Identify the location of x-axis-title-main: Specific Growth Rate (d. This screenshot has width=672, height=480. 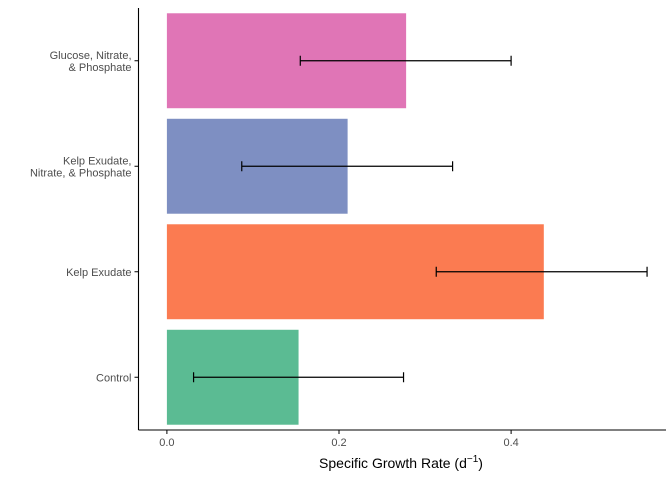
(393, 463).